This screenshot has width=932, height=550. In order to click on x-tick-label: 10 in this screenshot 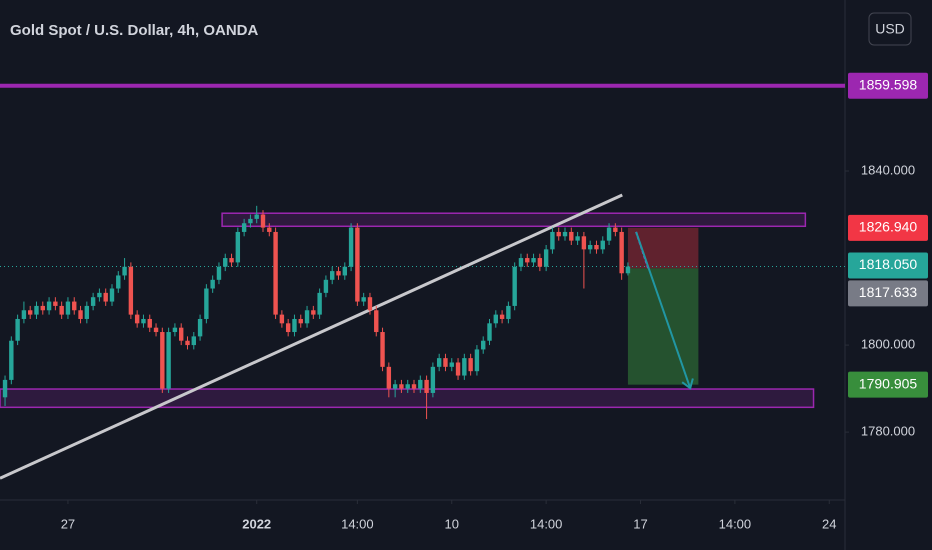, I will do `click(452, 523)`.